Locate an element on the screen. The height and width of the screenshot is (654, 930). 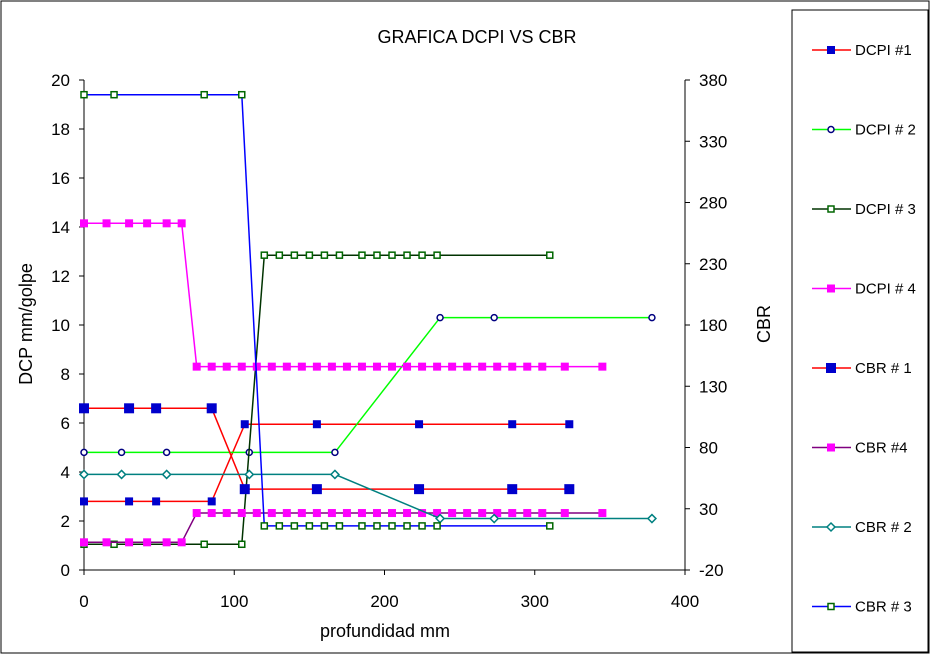
y2-axis-label: CBR is located at coordinates (764, 324).